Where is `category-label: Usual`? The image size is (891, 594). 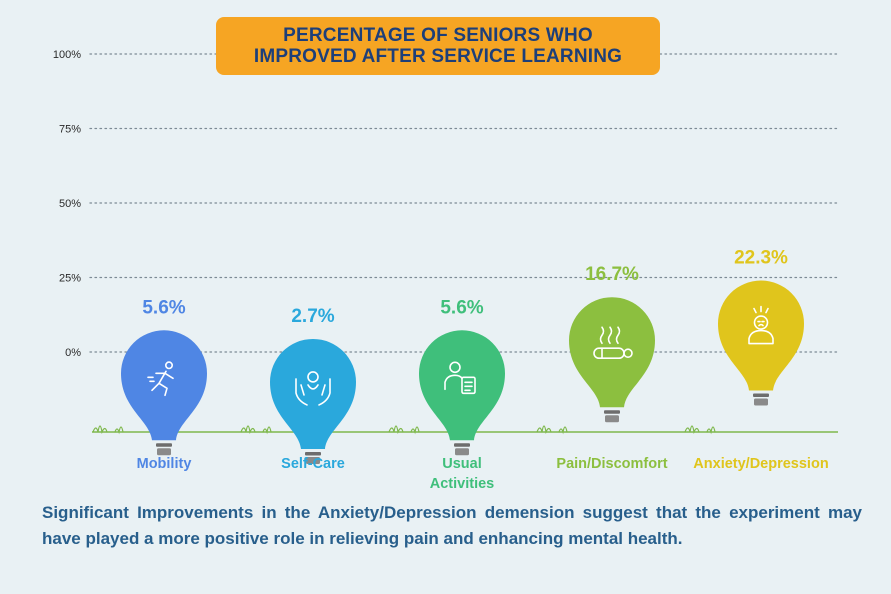 category-label: Usual is located at coordinates (462, 464).